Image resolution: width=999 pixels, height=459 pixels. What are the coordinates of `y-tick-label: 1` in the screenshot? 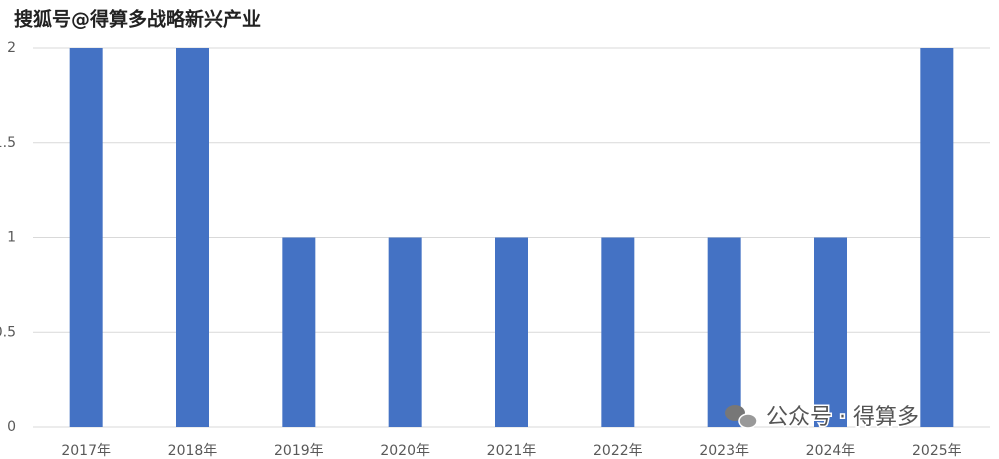 It's located at (11, 238).